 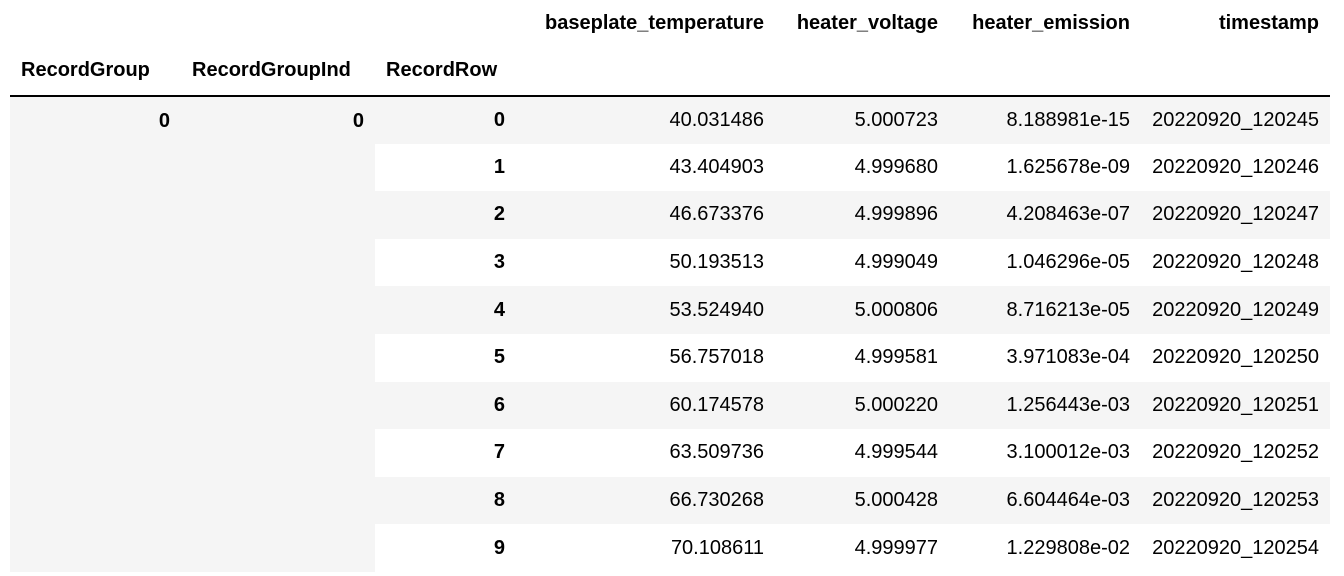 I want to click on index-header-row: RecordGroup RecordGroupInd RecordRow, so click(x=670, y=71).